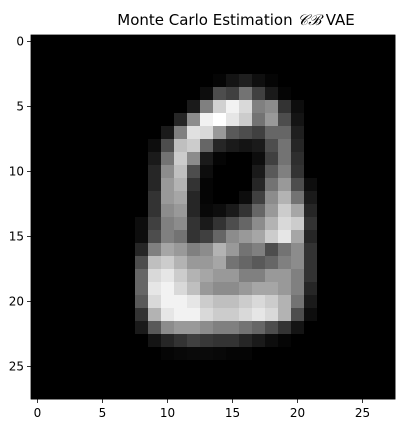 Image resolution: width=416 pixels, height=435 pixels. What do you see at coordinates (167, 413) in the screenshot?
I see `x-tick-label: 10` at bounding box center [167, 413].